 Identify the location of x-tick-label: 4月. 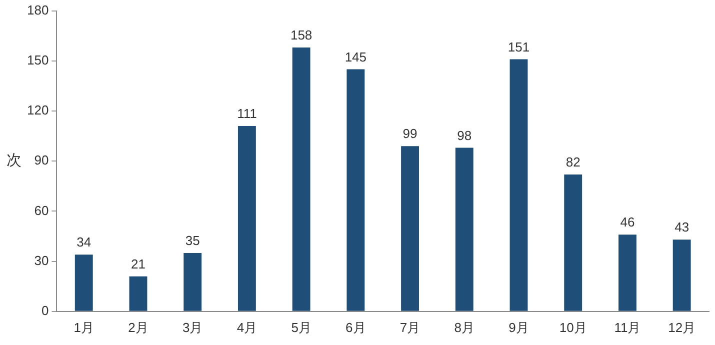
(247, 327).